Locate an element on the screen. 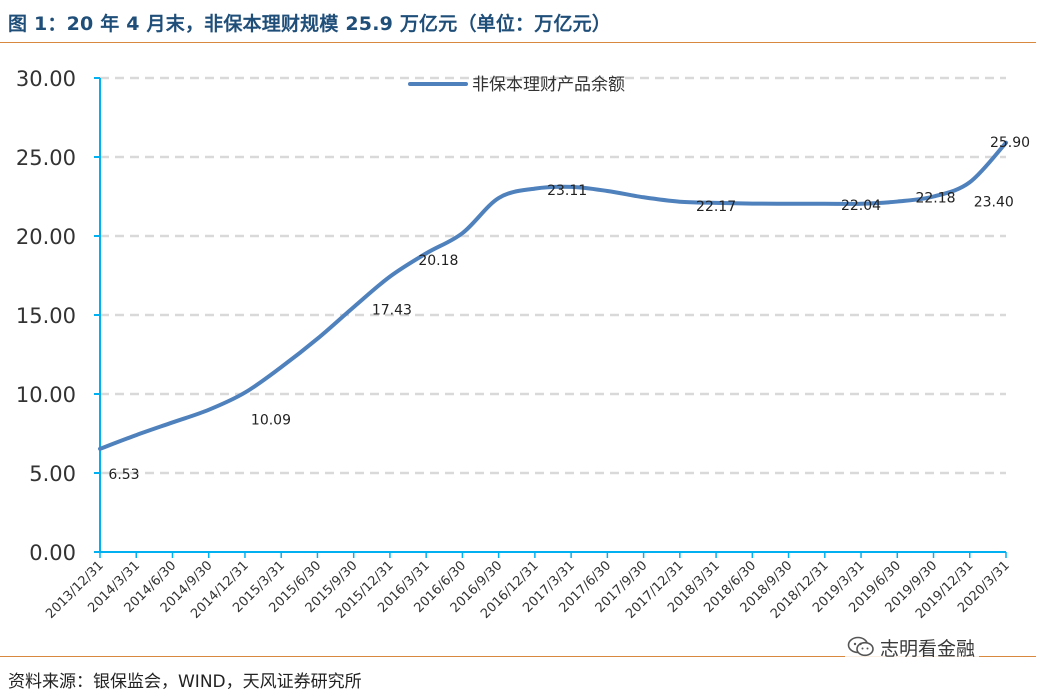  figure-title: 图 1：20 年 4 月末，非保本理财规模 25.9 万亿元（单位：万亿元） is located at coordinates (310, 24).